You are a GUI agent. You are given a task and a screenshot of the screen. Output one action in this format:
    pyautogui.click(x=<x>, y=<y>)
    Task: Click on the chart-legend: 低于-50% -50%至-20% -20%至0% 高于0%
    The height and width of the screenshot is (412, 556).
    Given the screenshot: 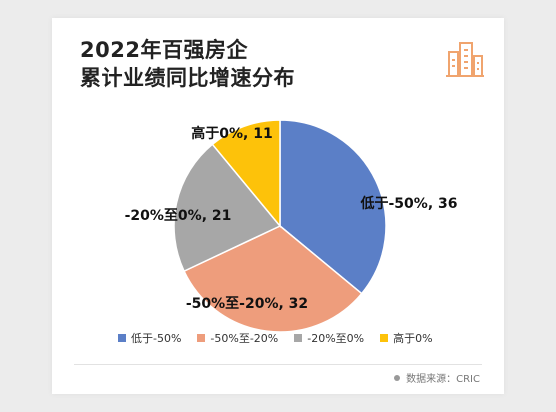 What is the action you would take?
    pyautogui.click(x=275, y=338)
    